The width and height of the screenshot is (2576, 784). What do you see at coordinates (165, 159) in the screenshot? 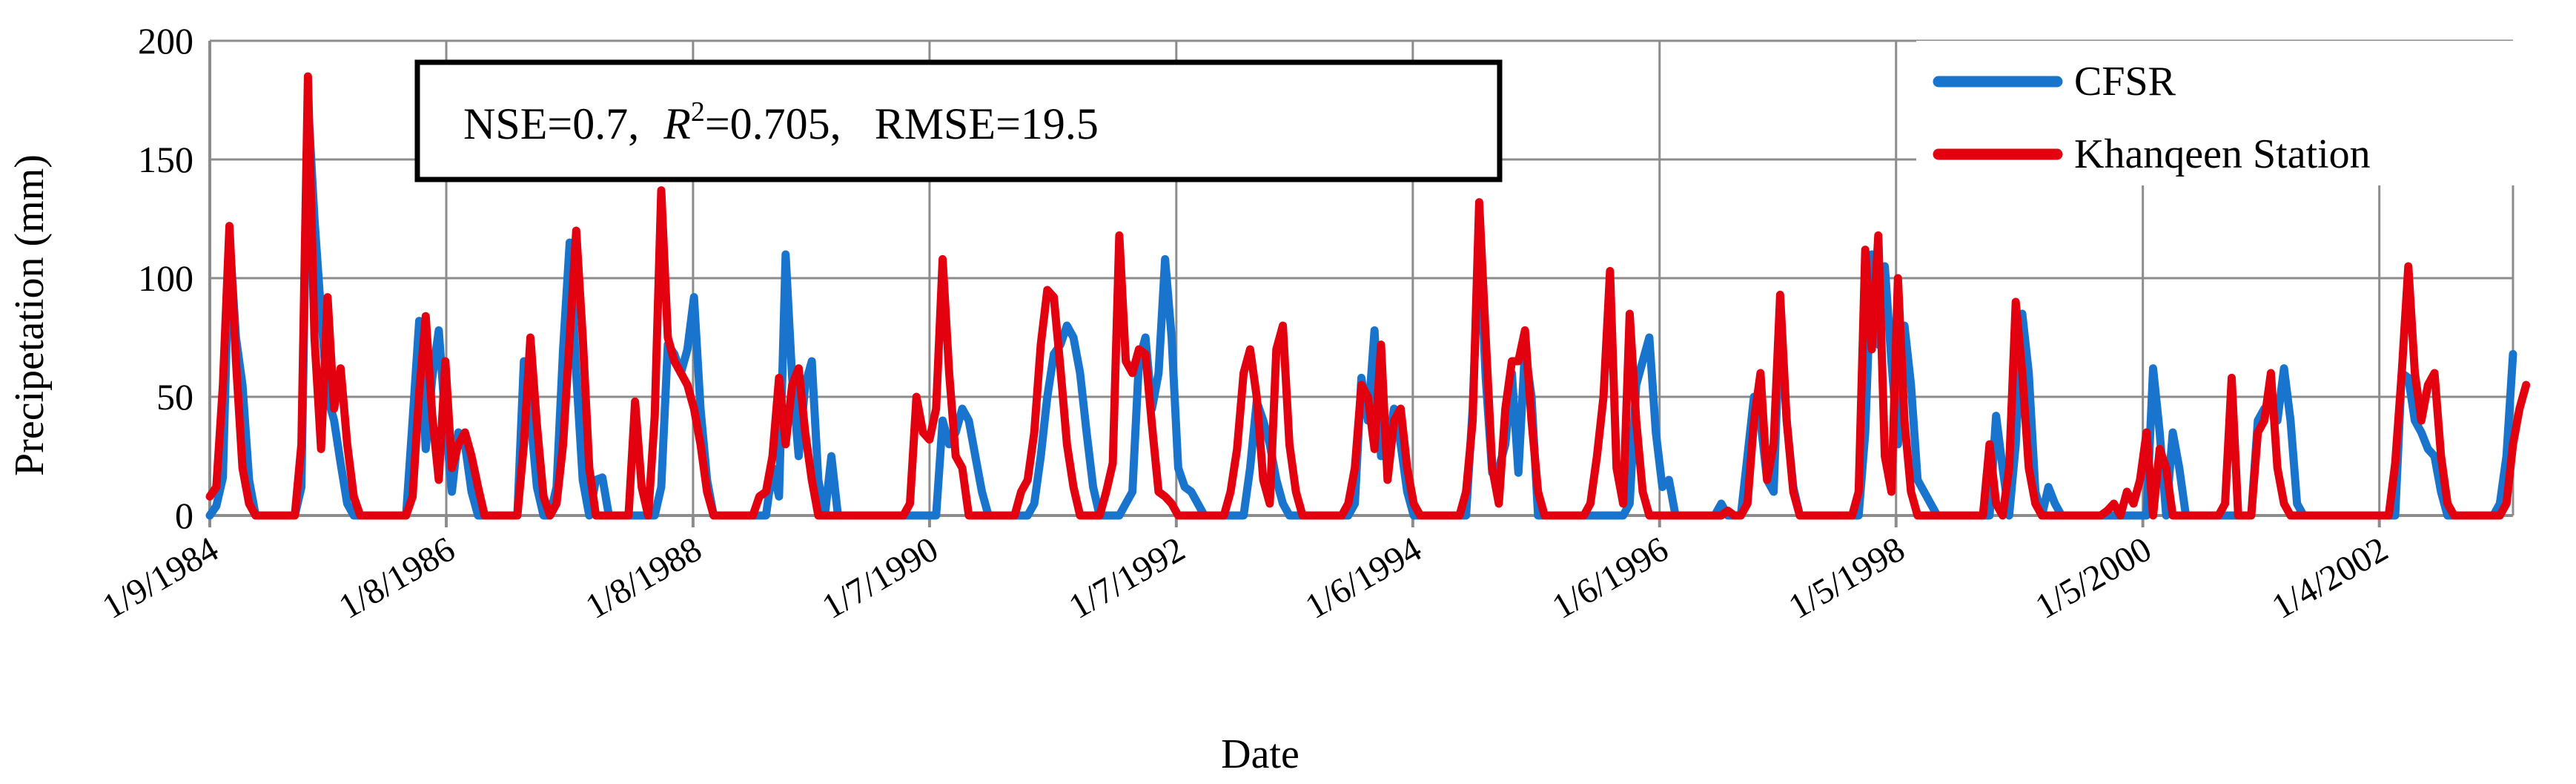
I see `y-tick-label: 150` at bounding box center [165, 159].